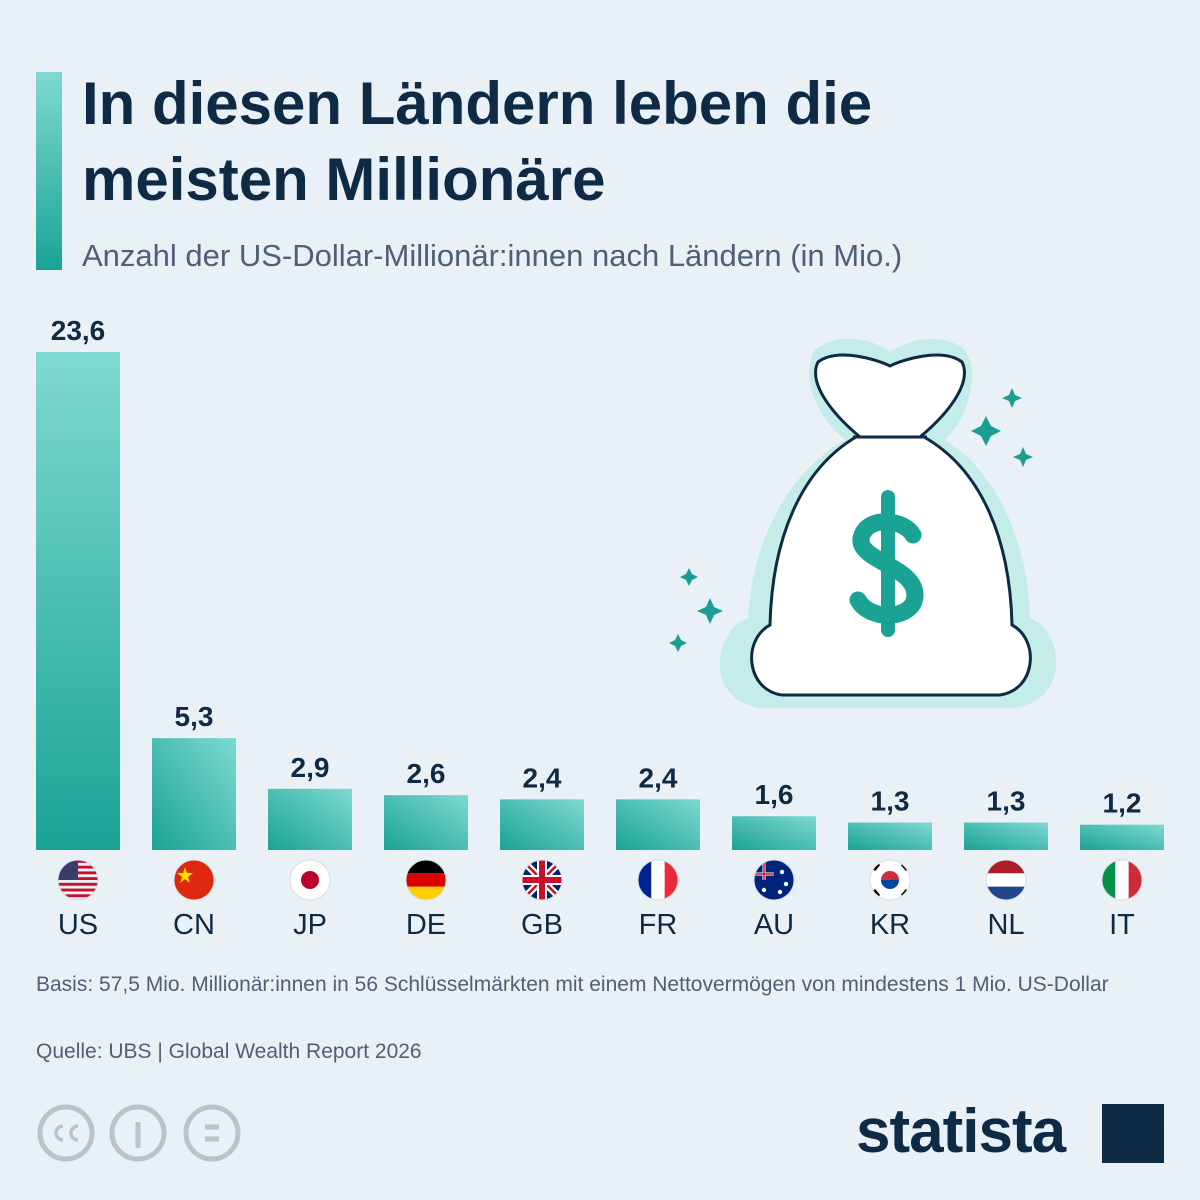 The height and width of the screenshot is (1200, 1200). Describe the element at coordinates (78, 330) in the screenshot. I see `value-label: 23,6` at that location.